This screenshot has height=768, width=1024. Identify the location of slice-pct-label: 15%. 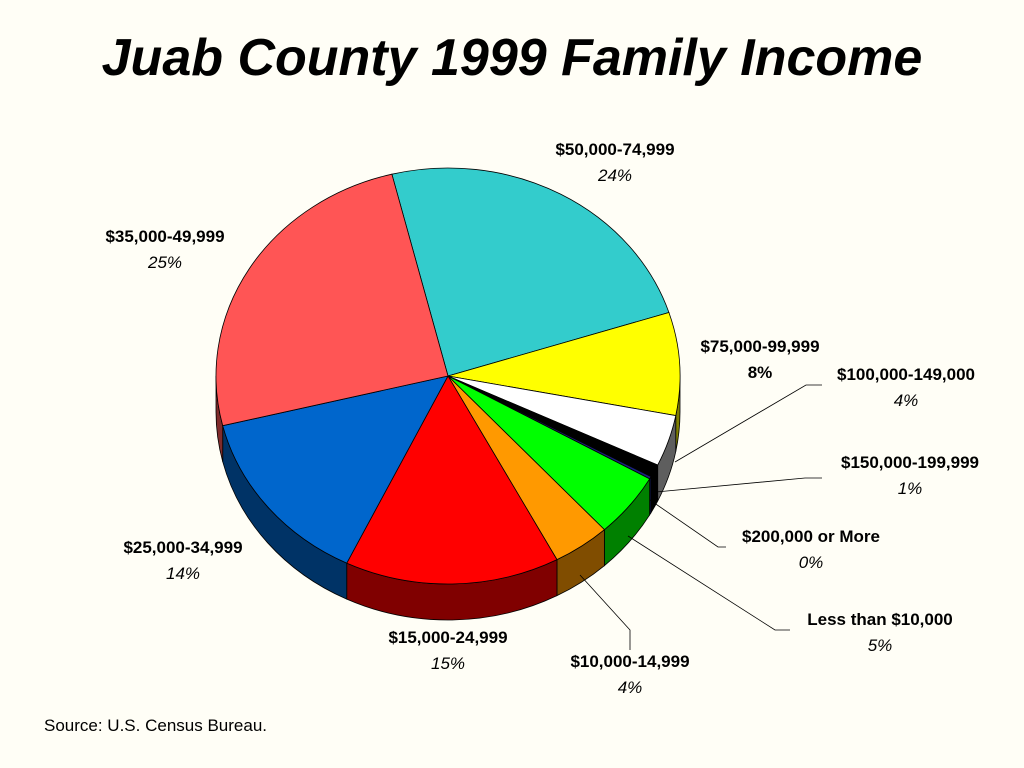
(448, 663).